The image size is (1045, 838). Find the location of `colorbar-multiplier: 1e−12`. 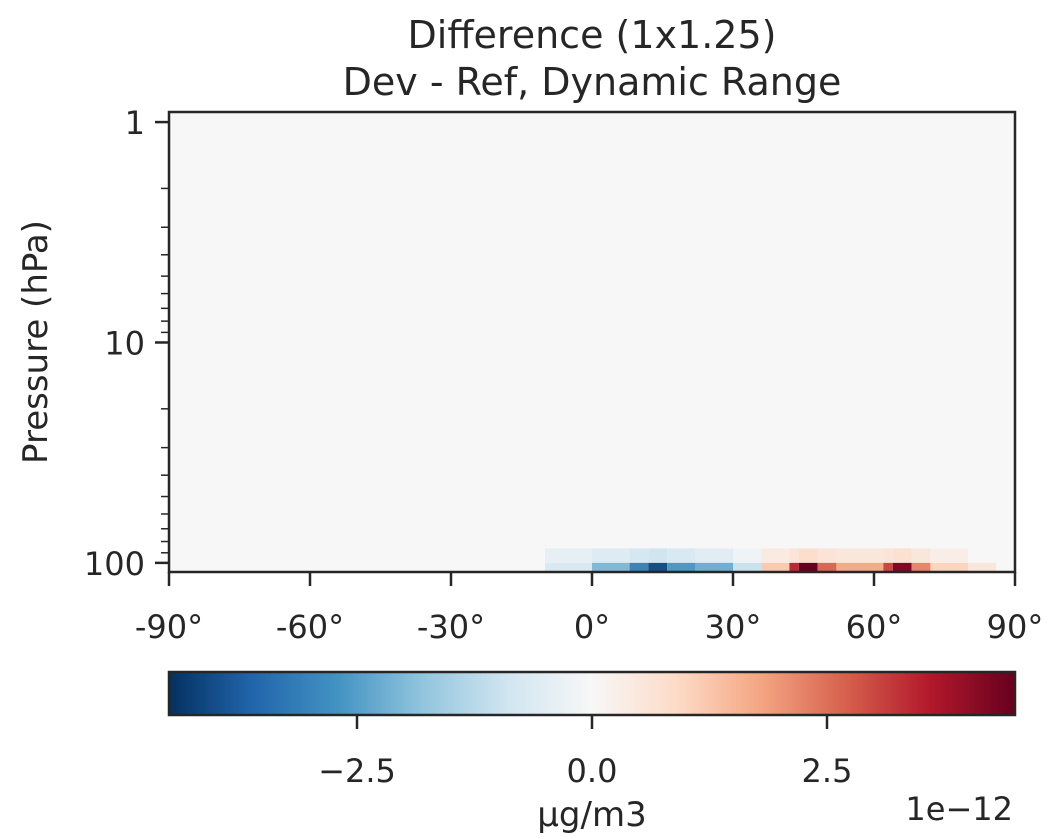

colorbar-multiplier: 1e−12 is located at coordinates (959, 809).